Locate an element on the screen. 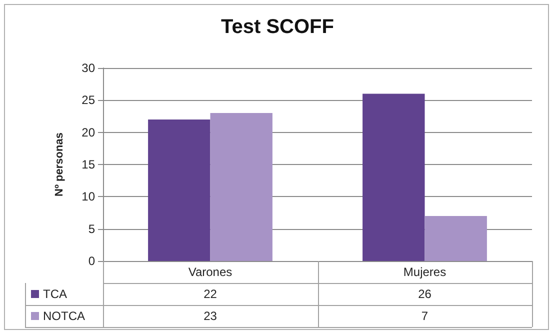 This screenshot has width=555, height=336. x-tick-label: Mujeres is located at coordinates (425, 272).